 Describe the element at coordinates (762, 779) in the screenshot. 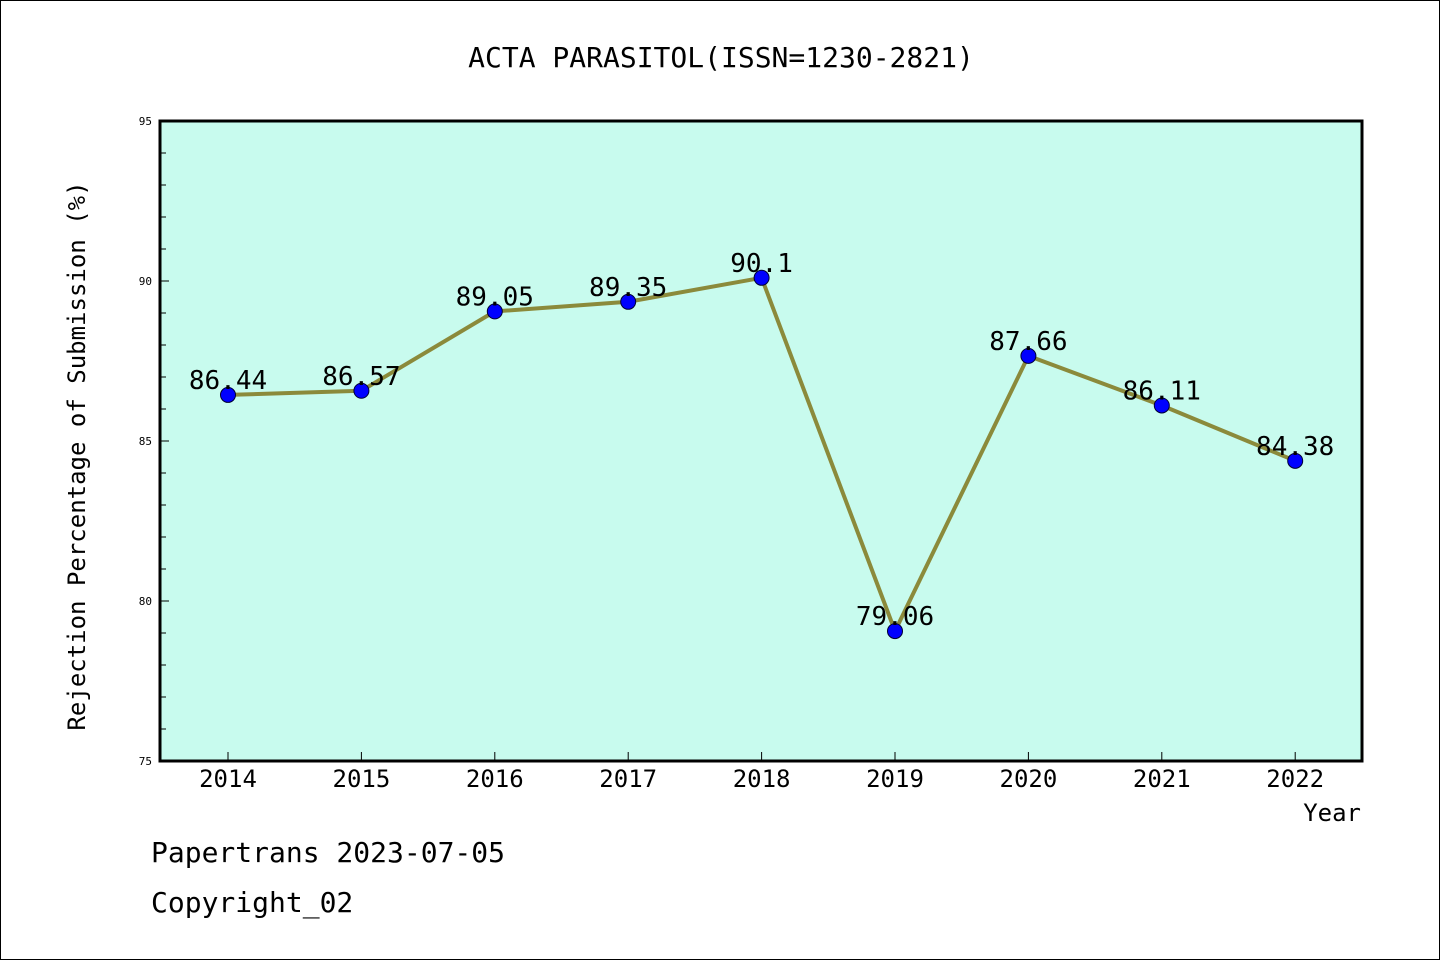

I see `x-tick-label: 2018` at that location.